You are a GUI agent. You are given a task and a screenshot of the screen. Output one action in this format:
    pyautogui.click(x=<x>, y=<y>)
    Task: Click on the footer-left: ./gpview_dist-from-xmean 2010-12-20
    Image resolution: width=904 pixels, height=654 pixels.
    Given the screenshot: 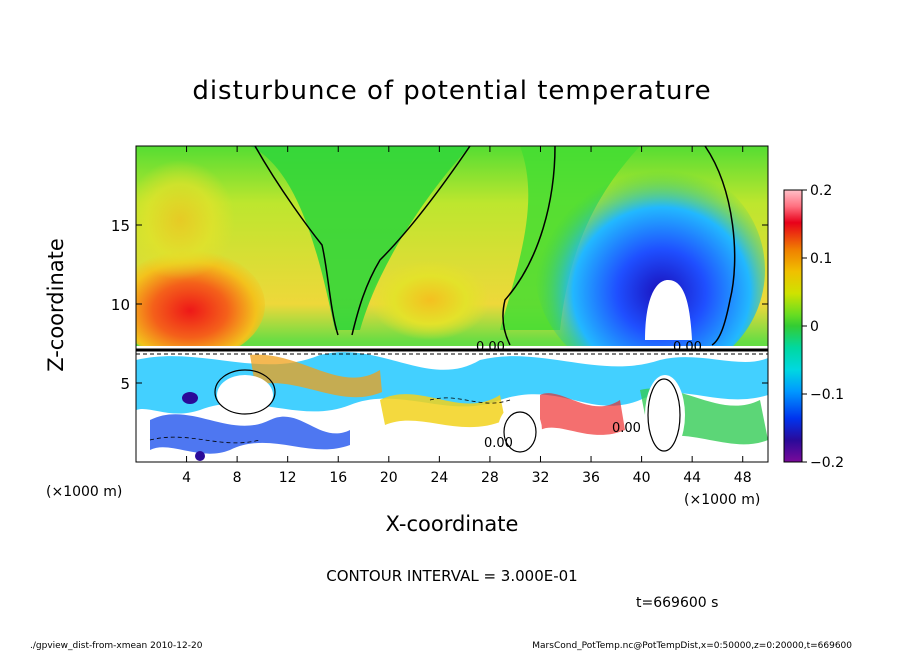 What is the action you would take?
    pyautogui.click(x=116, y=646)
    